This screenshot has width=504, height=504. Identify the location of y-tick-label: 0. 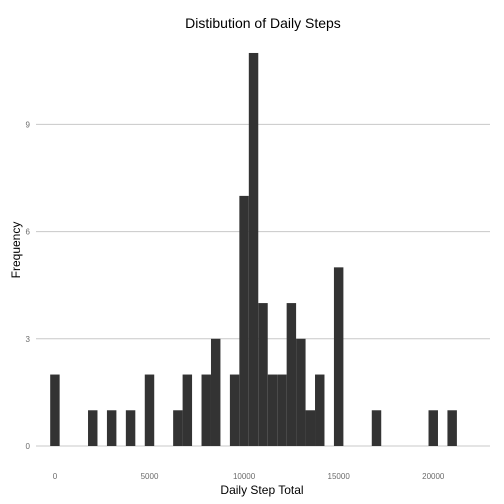
(28, 446).